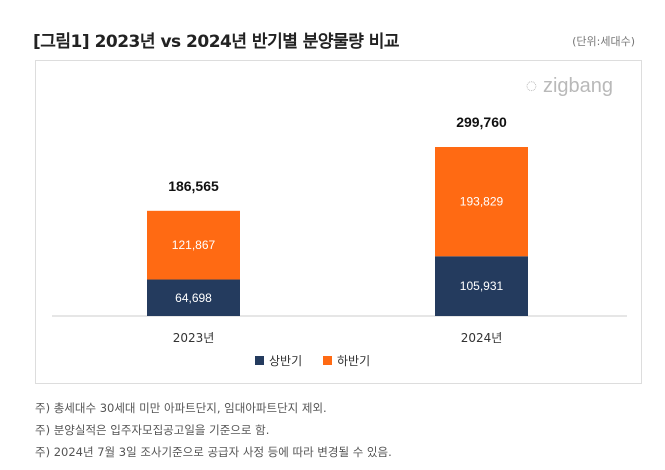 The width and height of the screenshot is (665, 470). I want to click on data-label: 105,931, so click(482, 286).